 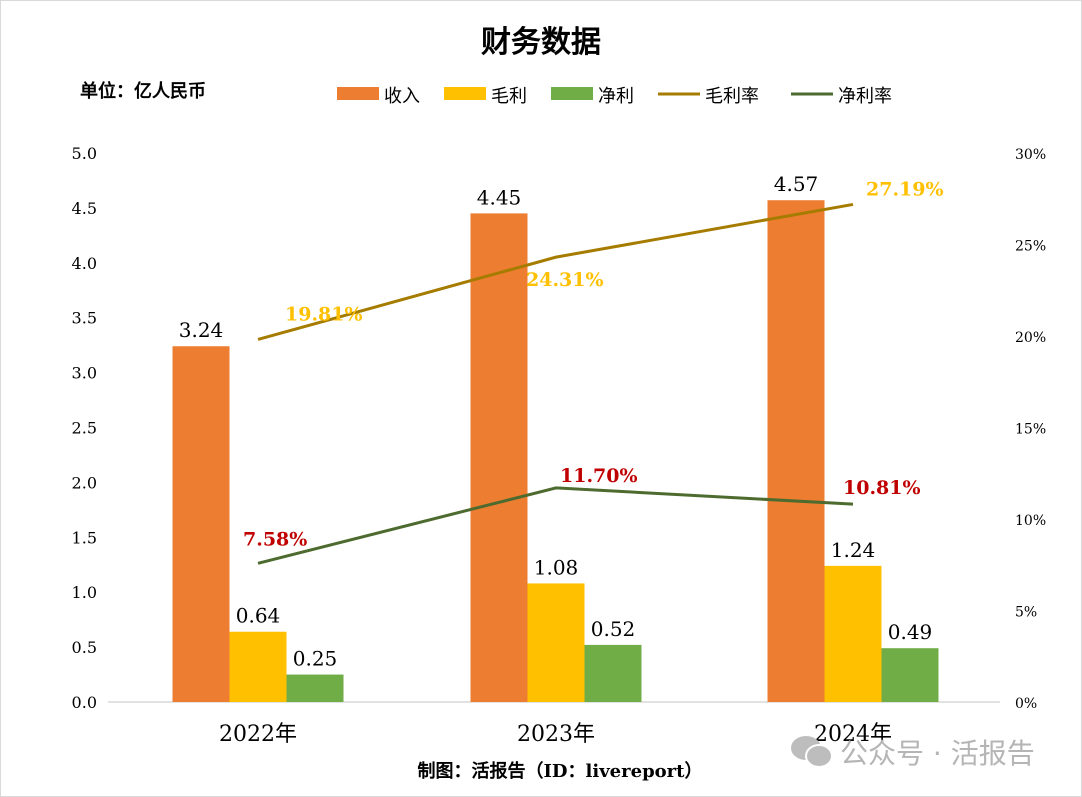 What do you see at coordinates (565, 280) in the screenshot?
I see `line-data-label: 24.31%` at bounding box center [565, 280].